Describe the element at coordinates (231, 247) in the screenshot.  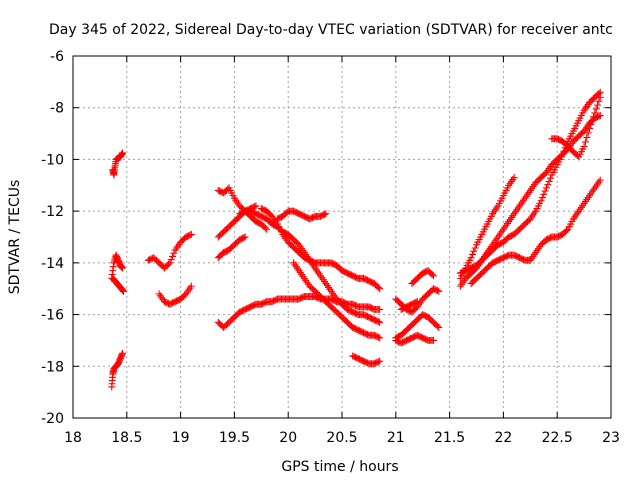
I see `series-arc-l` at that location.